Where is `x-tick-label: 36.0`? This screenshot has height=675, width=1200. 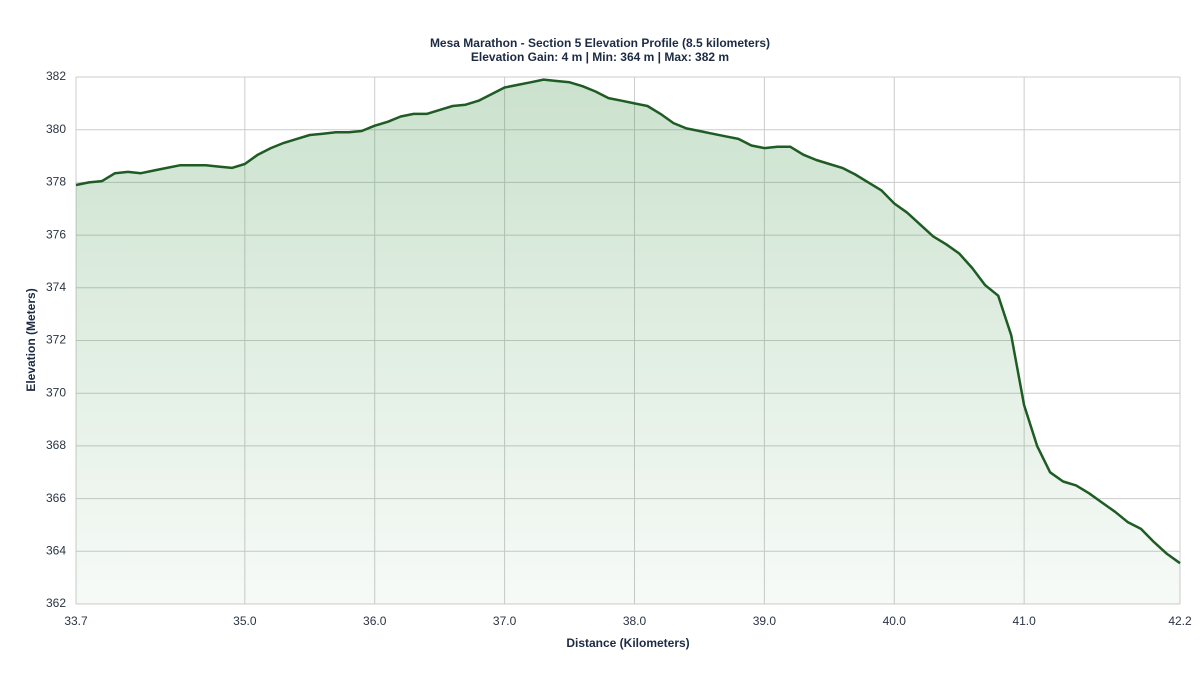 x-tick-label: 36.0 is located at coordinates (375, 621).